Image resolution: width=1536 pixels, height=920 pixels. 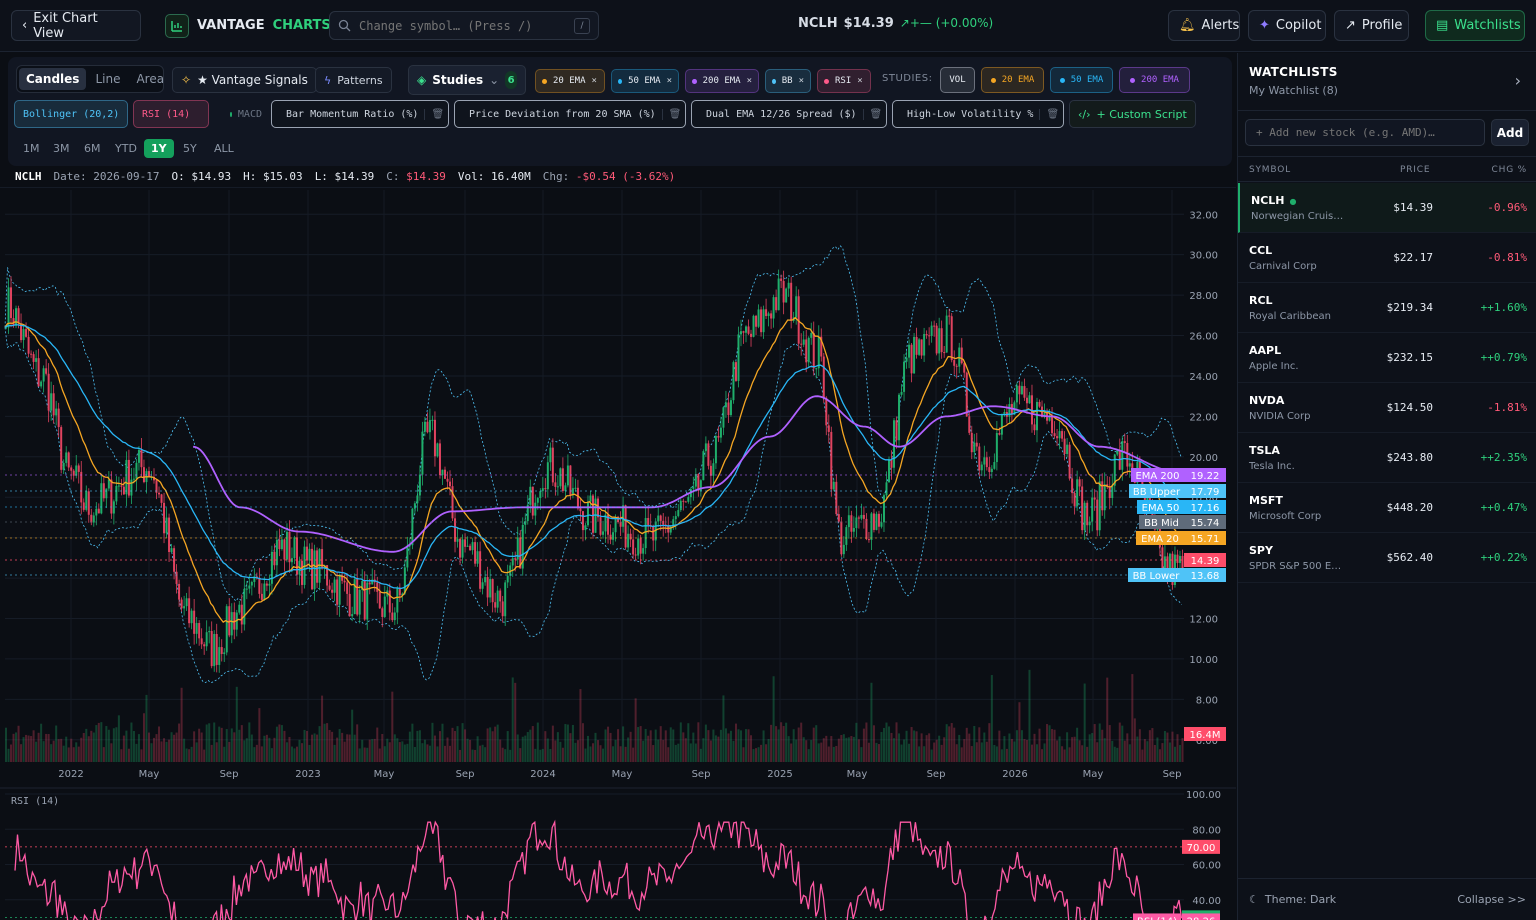 I want to click on study-chip-0: 20 EMA ×, so click(x=570, y=81).